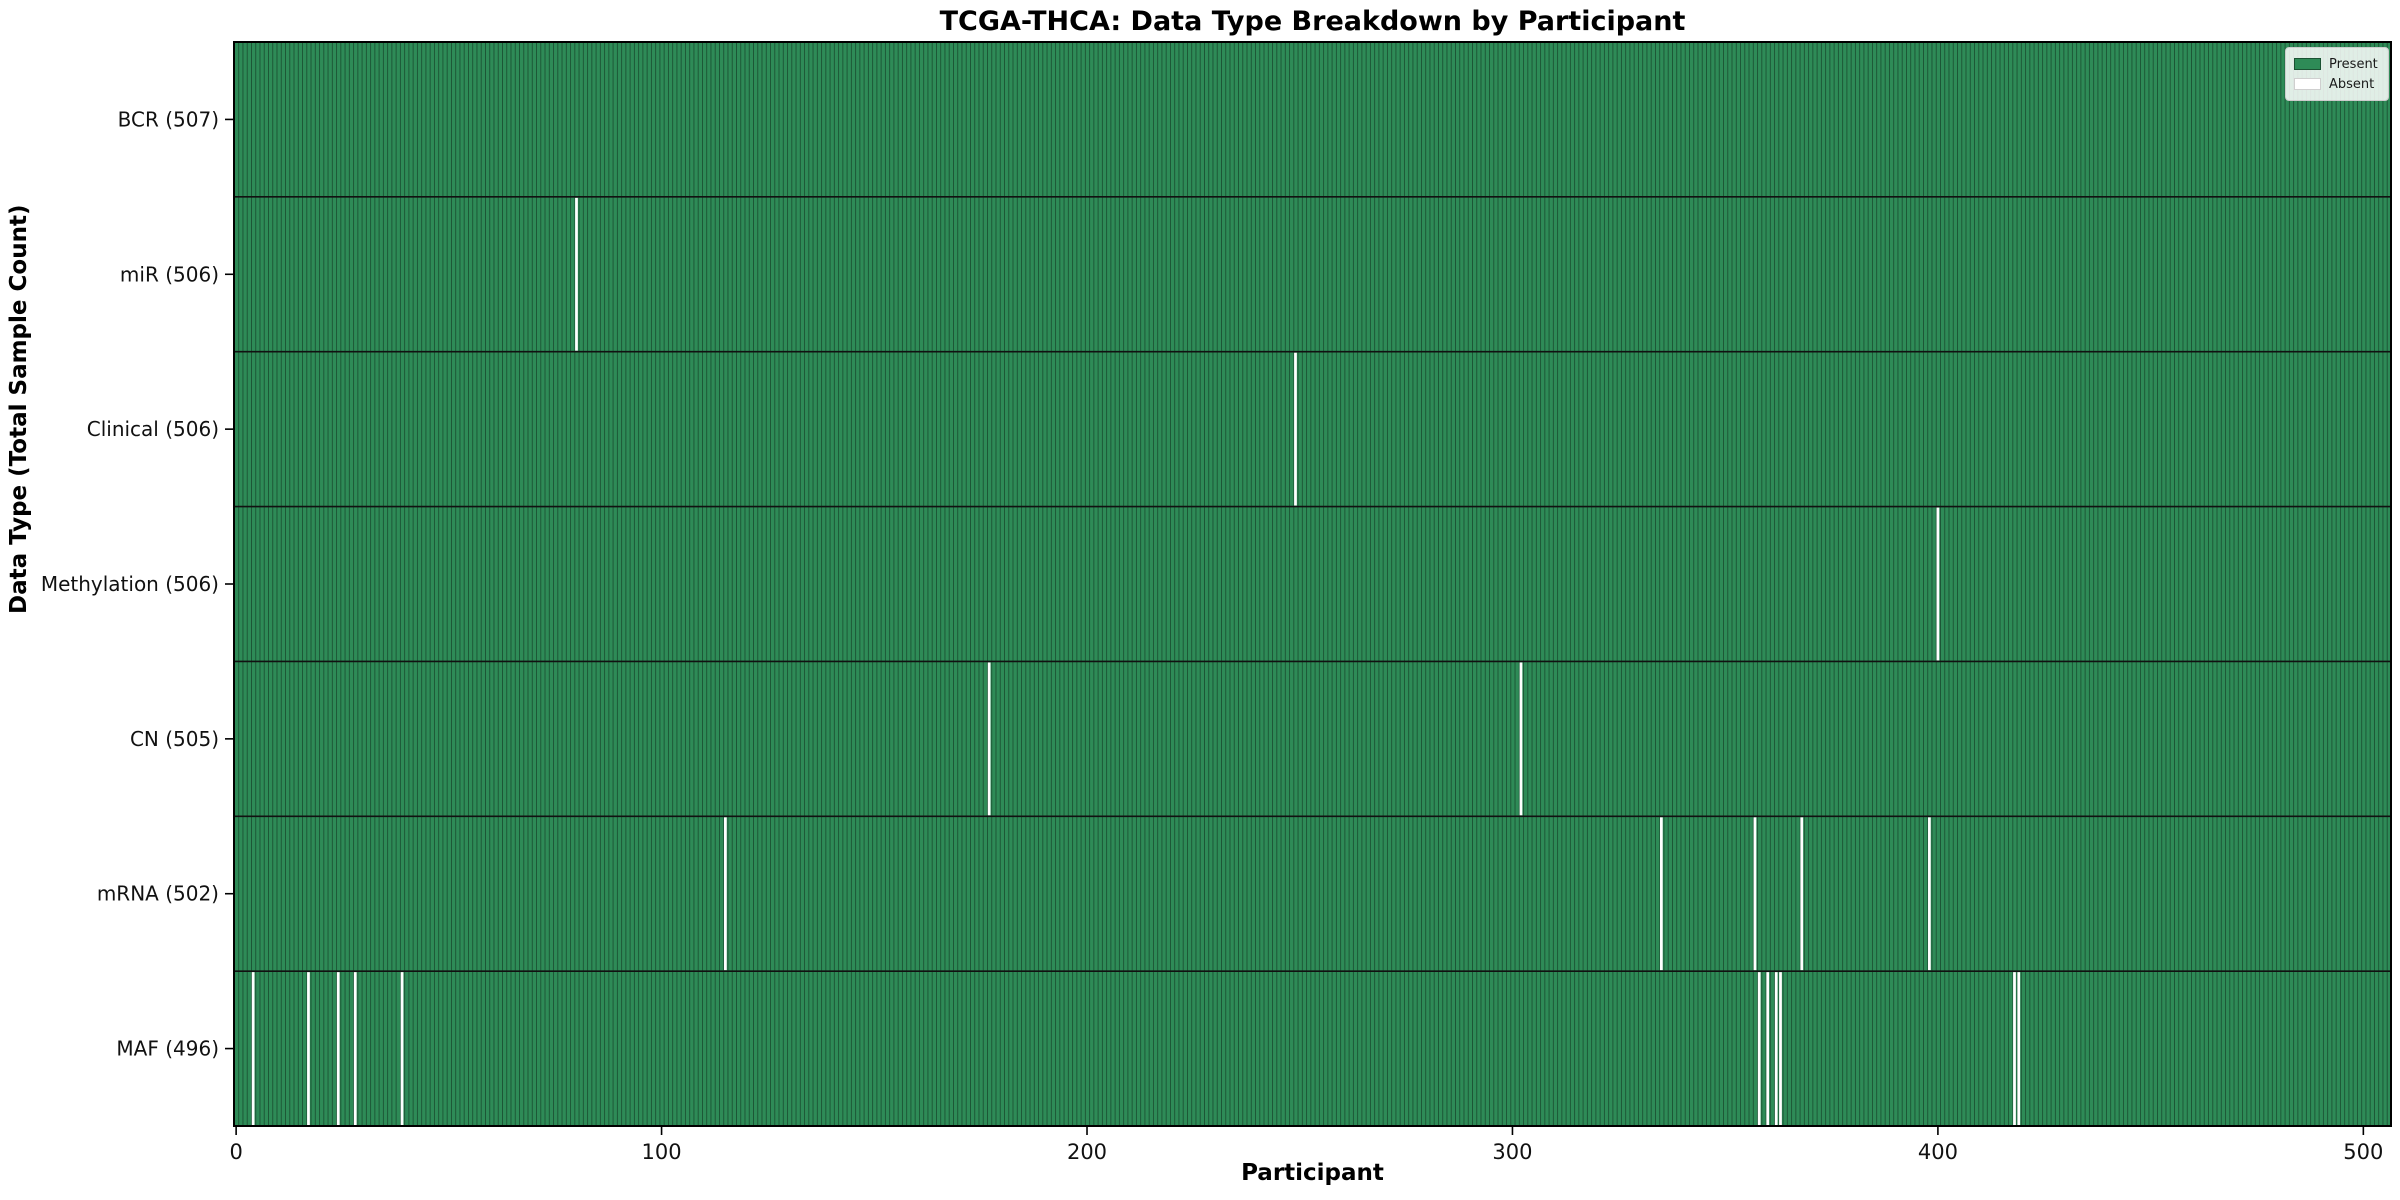 This screenshot has height=1200, width=2400. Describe the element at coordinates (1312, 429) in the screenshot. I see `row-clinical` at that location.